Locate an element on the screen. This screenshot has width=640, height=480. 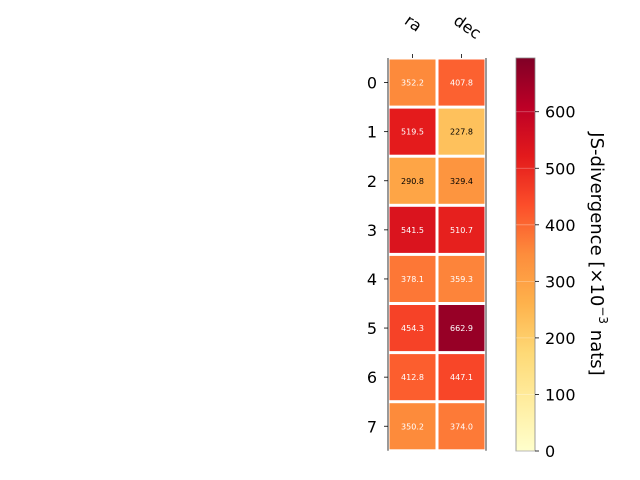
cell-value-label: 541.5 is located at coordinates (412, 230).